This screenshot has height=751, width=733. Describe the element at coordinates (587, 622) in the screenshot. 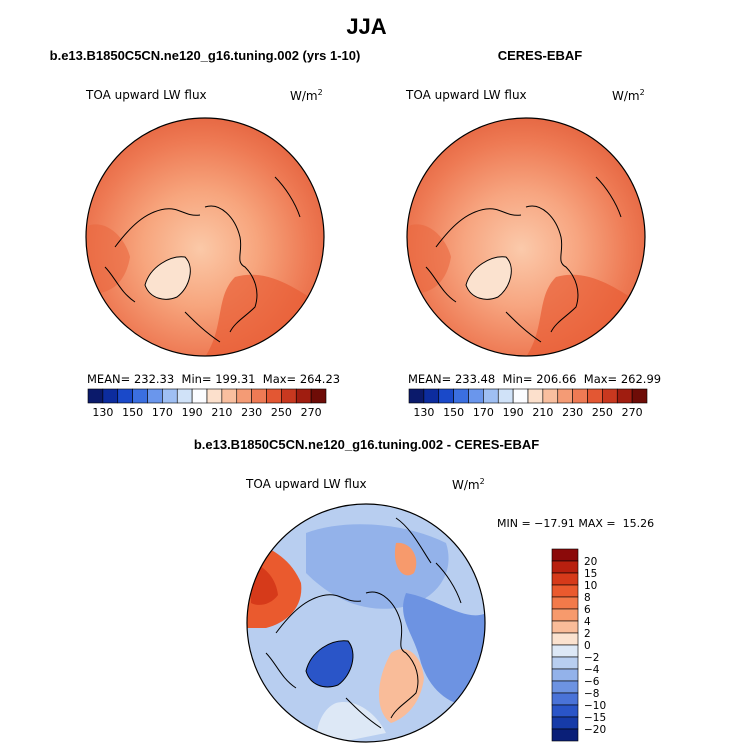

I see `colorbar-tick-label: 4` at that location.